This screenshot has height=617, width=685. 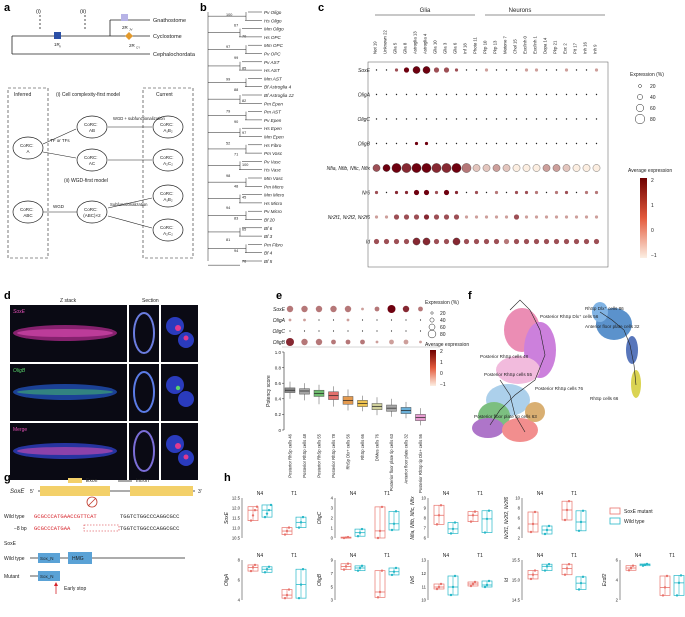 What do you see at coordinates (349, 169) in the screenshot?
I see `dotplot-row-label: Nfia, Nfib, Nfic, Nfix` at bounding box center [349, 169].